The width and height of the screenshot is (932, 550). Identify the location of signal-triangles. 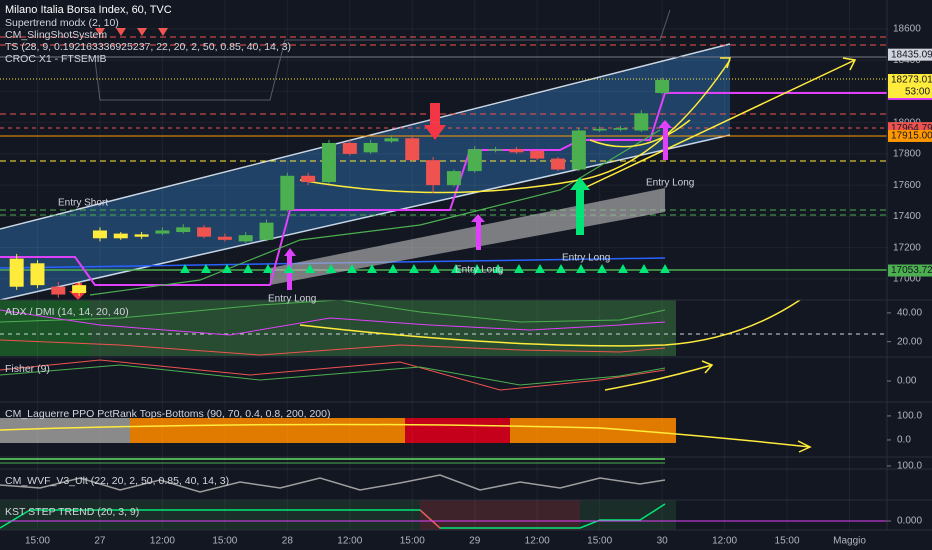
(131, 32).